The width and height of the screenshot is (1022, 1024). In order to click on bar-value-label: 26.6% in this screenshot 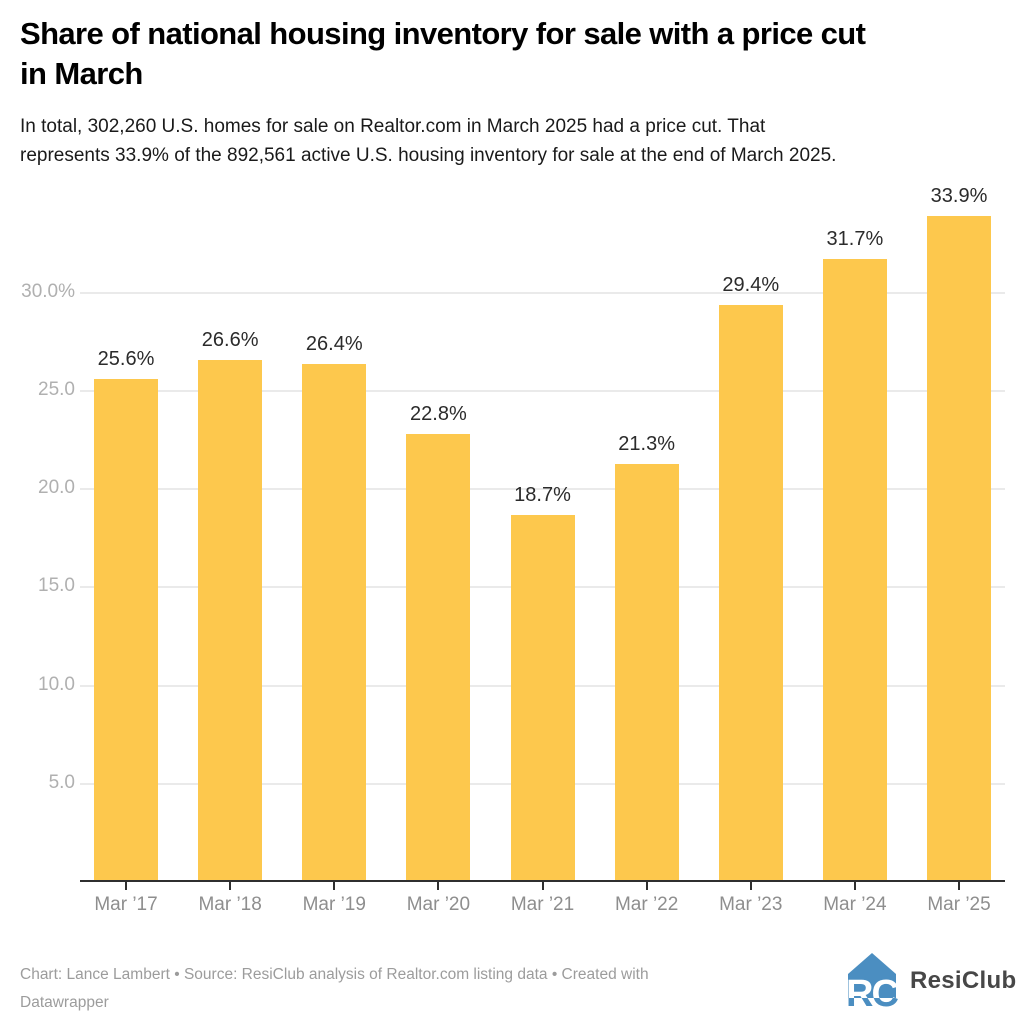, I will do `click(230, 339)`.